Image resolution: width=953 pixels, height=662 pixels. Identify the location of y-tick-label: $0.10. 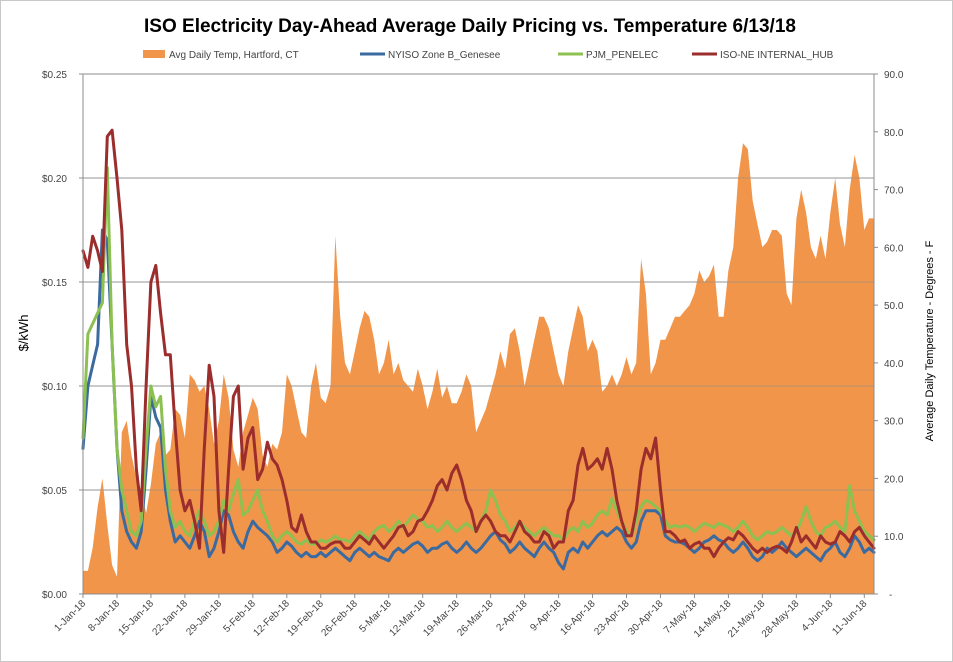
(54, 387).